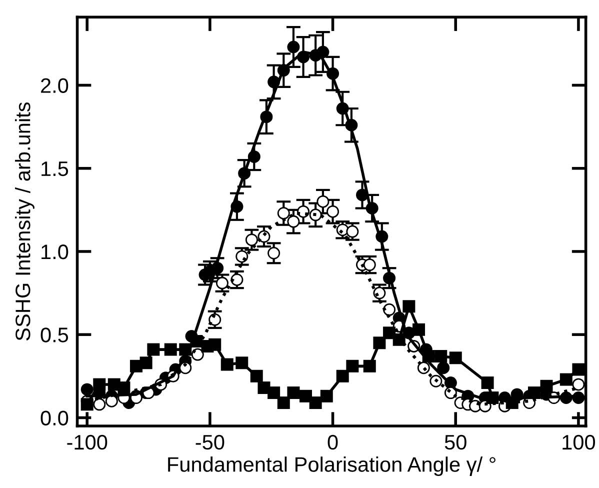 The height and width of the screenshot is (488, 599). Describe the element at coordinates (579, 442) in the screenshot. I see `x-tick-label: 100` at that location.